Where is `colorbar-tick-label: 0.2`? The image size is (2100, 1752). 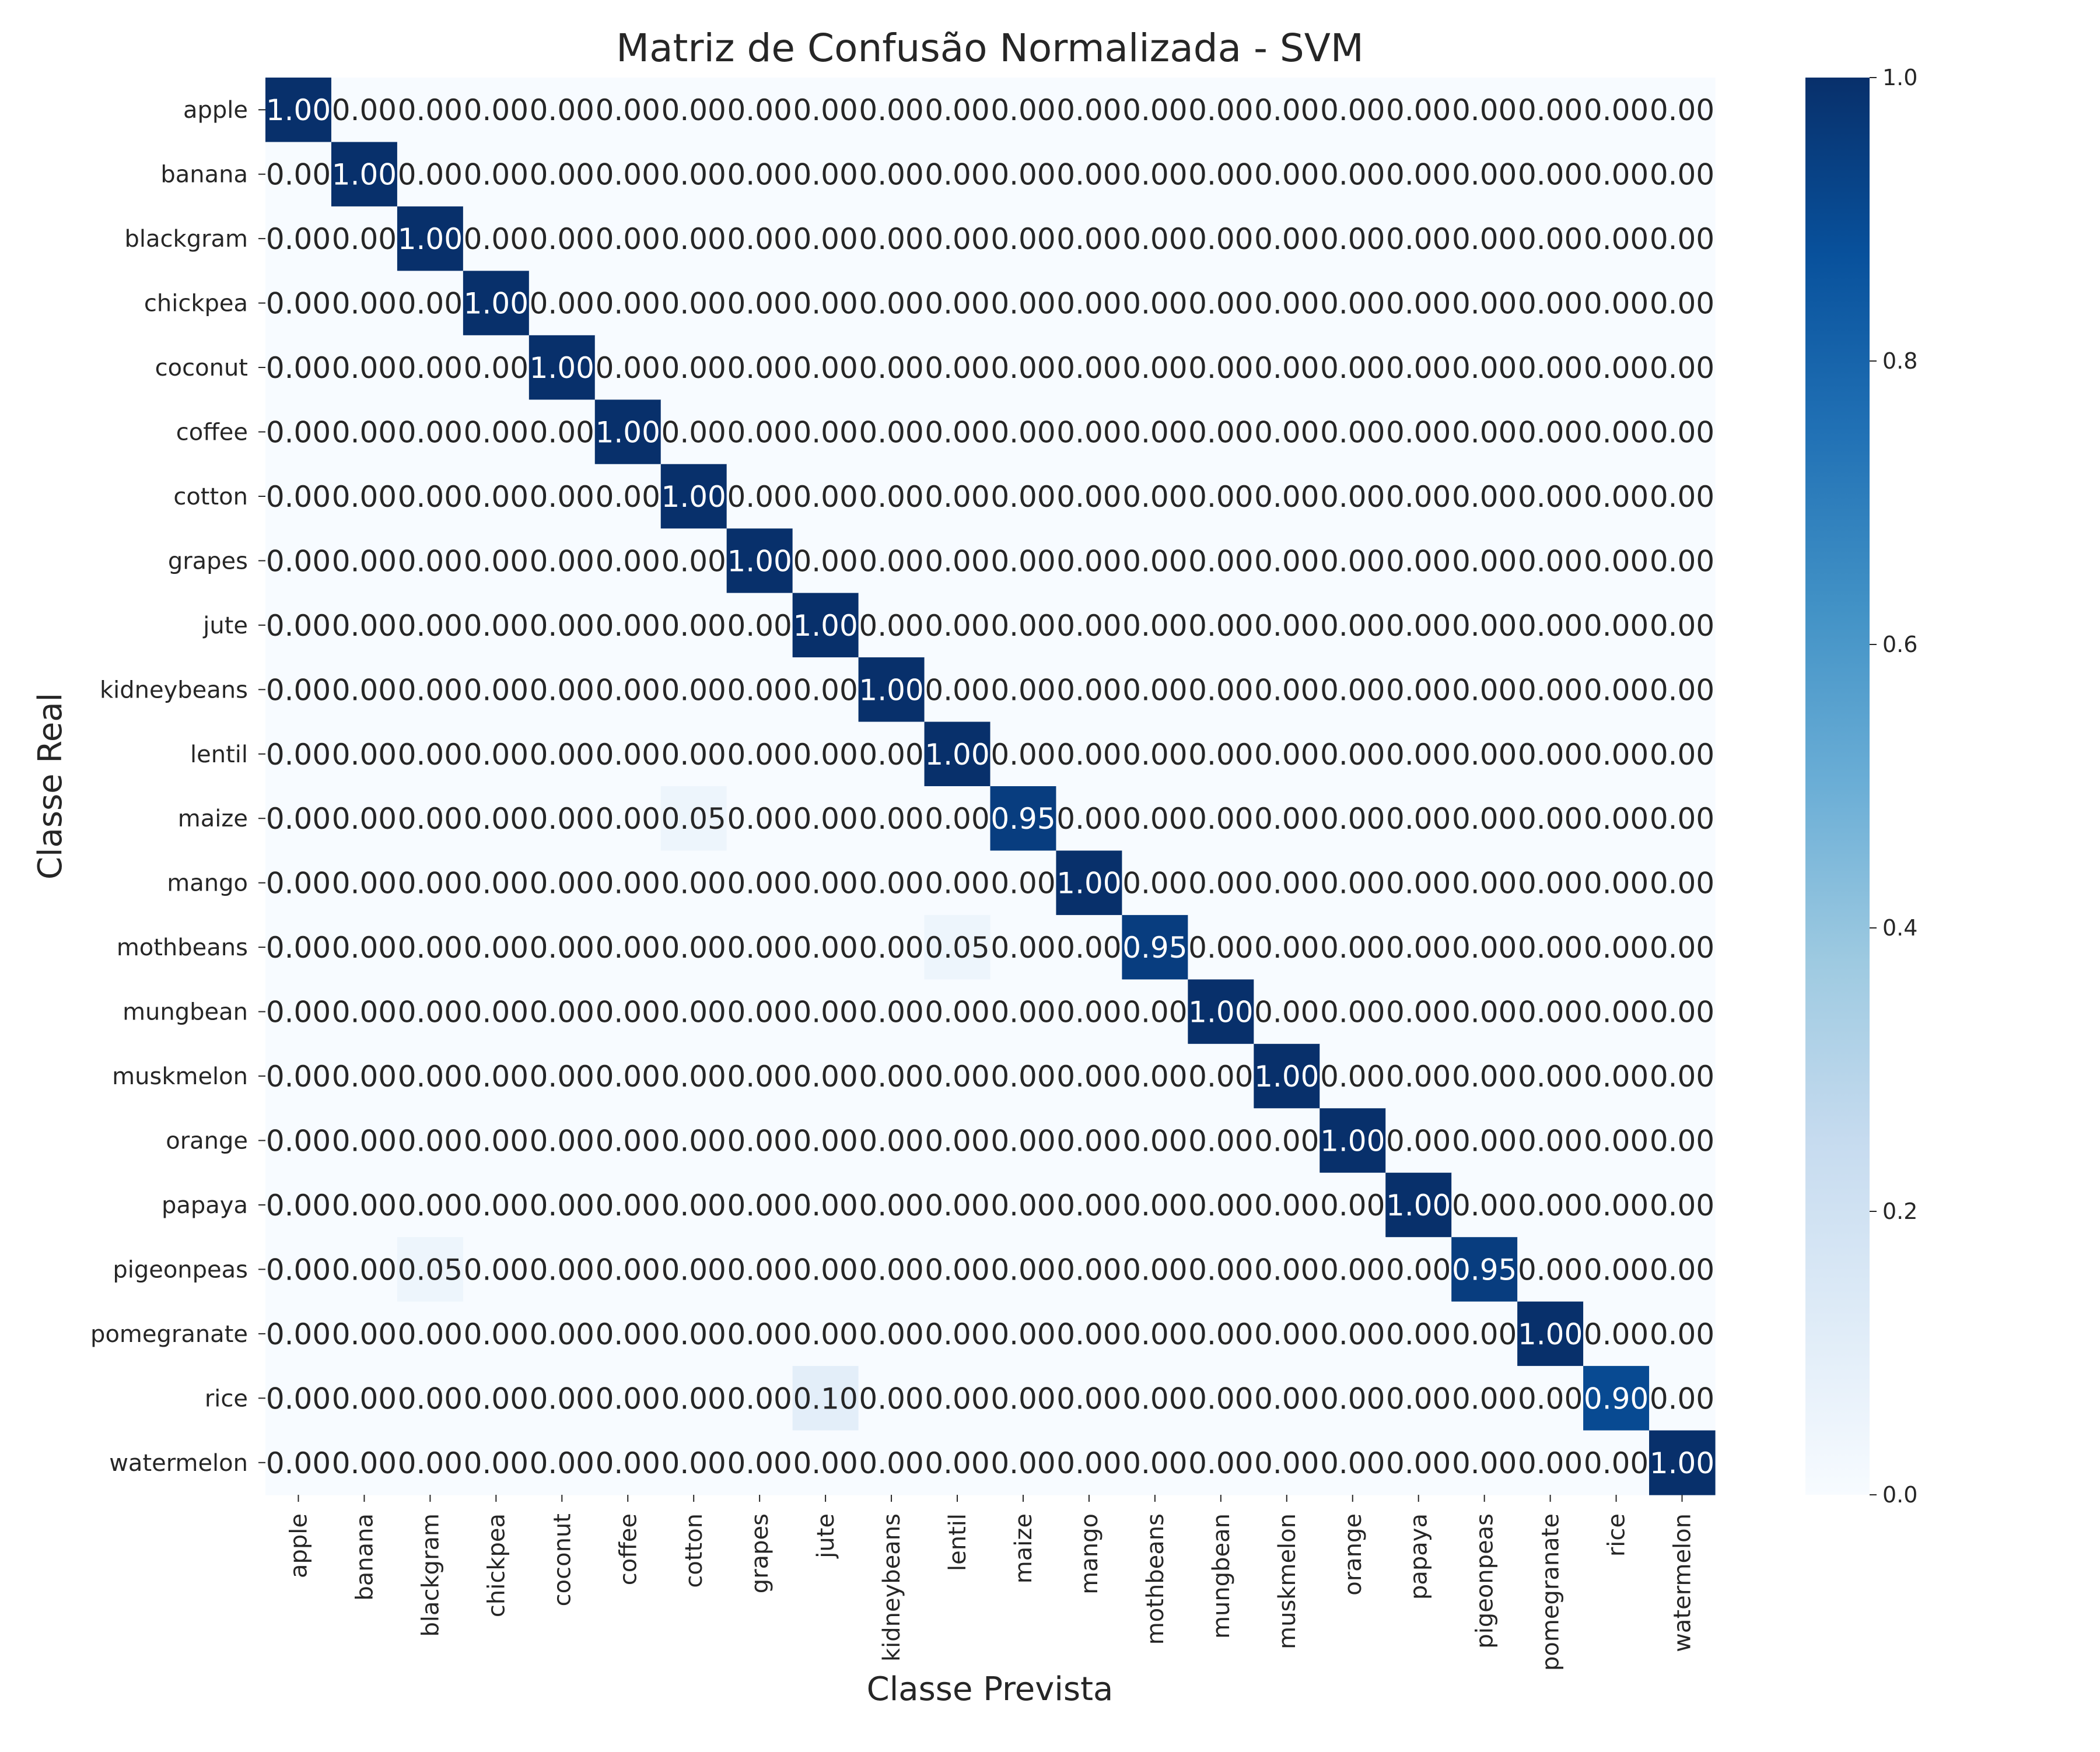 colorbar-tick-label: 0.2 is located at coordinates (1899, 1211).